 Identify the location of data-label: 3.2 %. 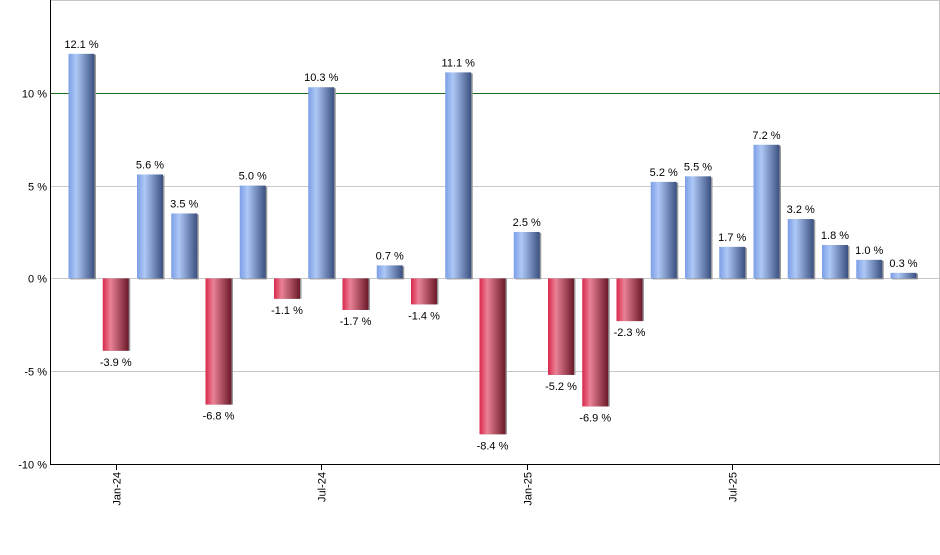
(801, 210).